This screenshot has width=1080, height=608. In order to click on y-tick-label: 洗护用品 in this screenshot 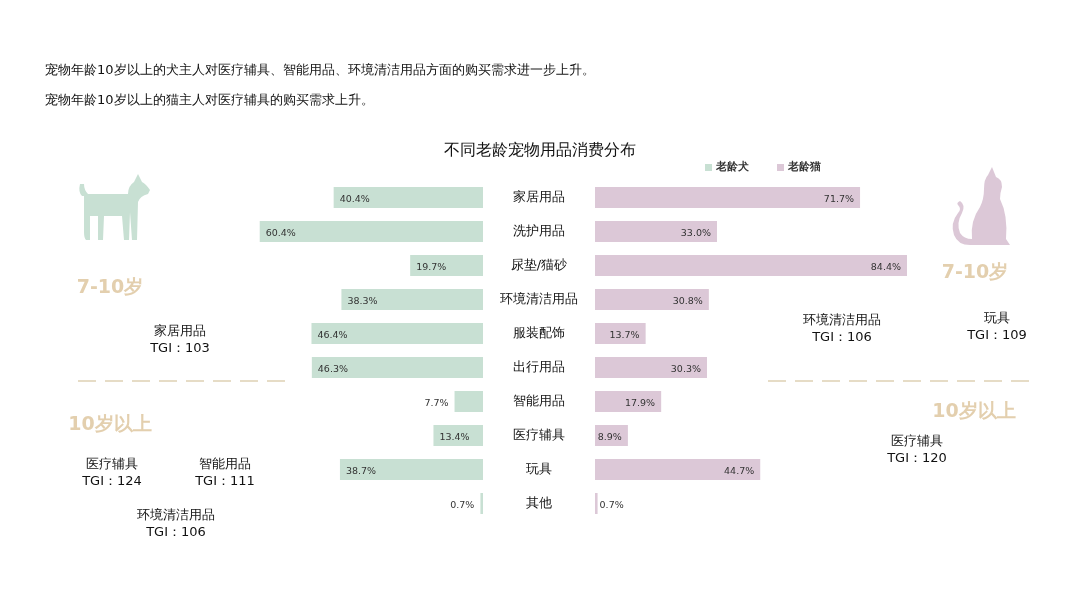, I will do `click(539, 231)`.